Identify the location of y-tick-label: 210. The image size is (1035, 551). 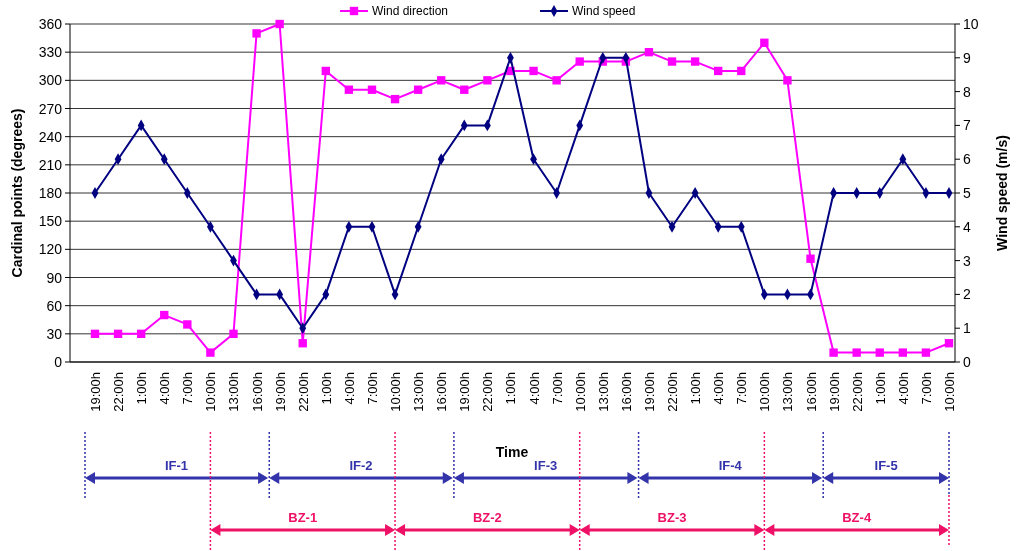
(50, 164).